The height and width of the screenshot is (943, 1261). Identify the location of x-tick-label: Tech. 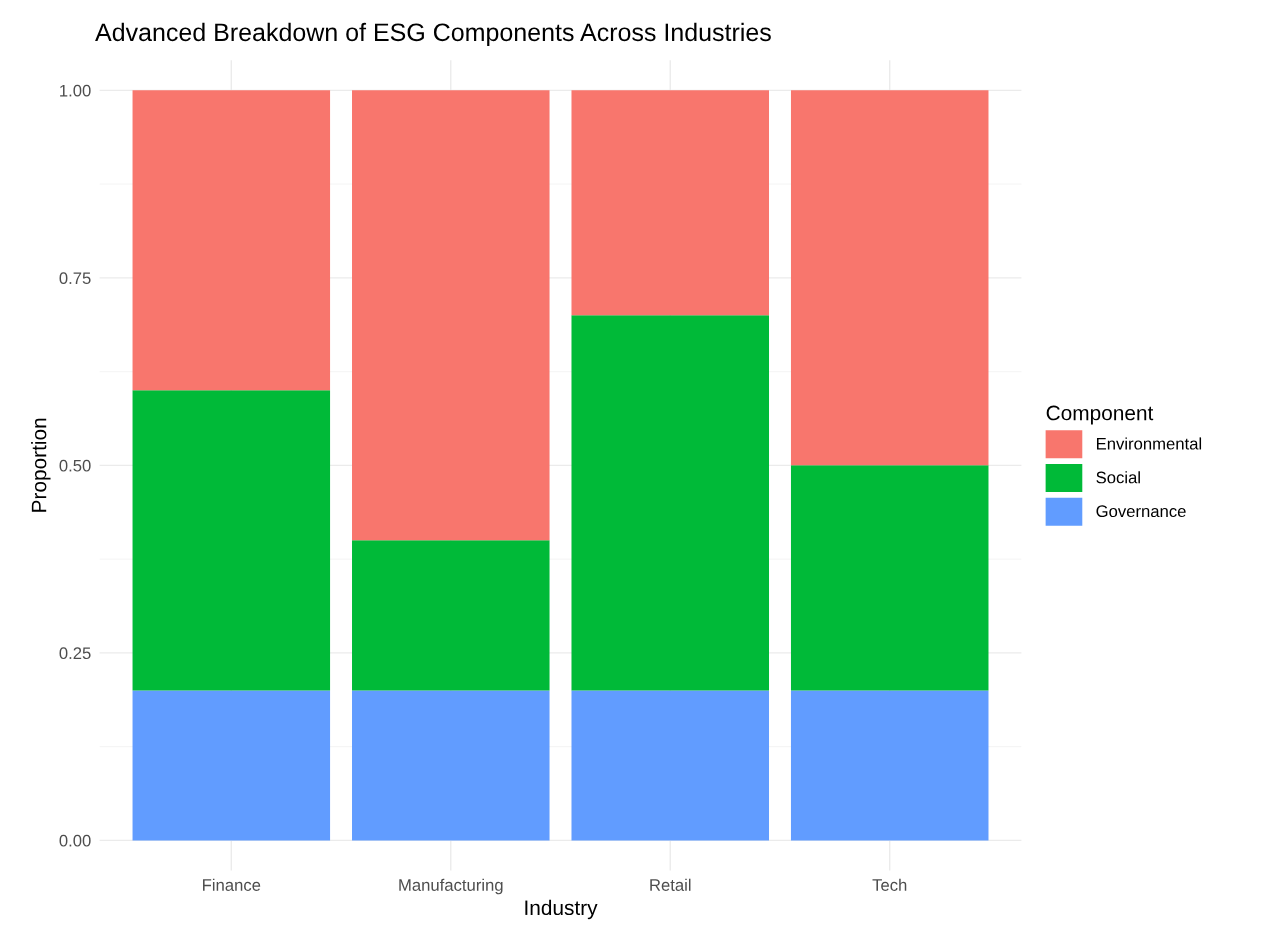
(889, 884).